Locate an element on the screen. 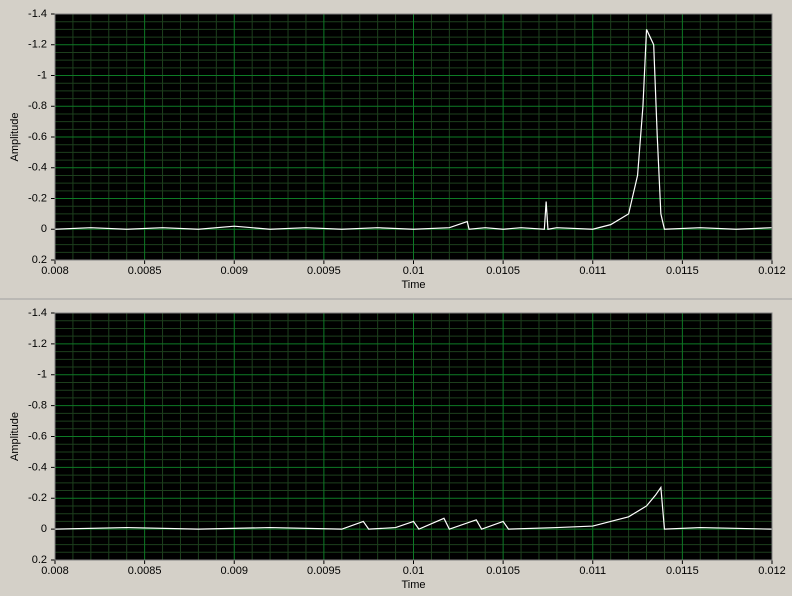  waveform is located at coordinates (413, 507).